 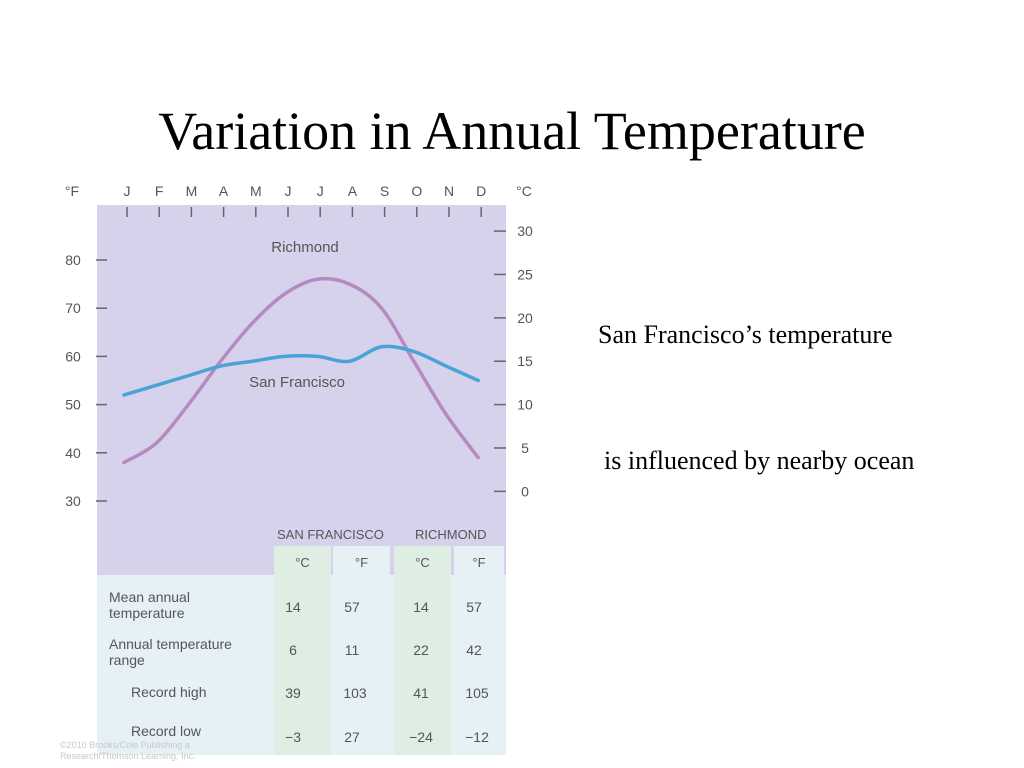 What do you see at coordinates (73, 356) in the screenshot?
I see `left-tick-label: 60` at bounding box center [73, 356].